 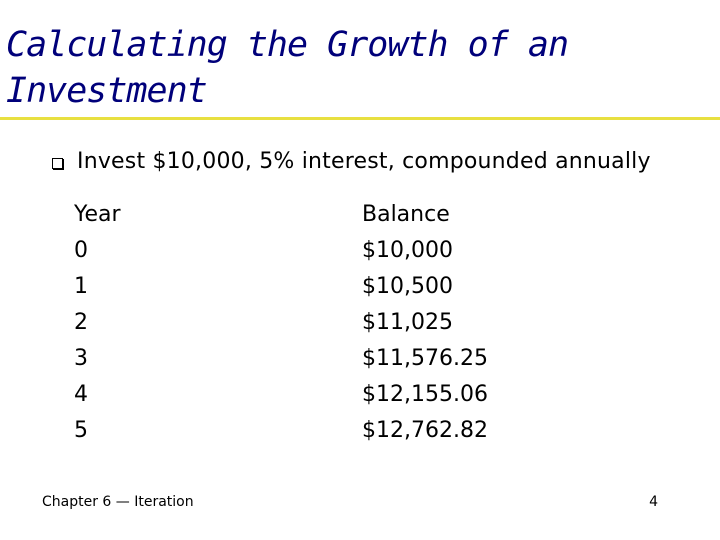 What do you see at coordinates (360, 251) in the screenshot?
I see `table-row: 0 $10,000` at bounding box center [360, 251].